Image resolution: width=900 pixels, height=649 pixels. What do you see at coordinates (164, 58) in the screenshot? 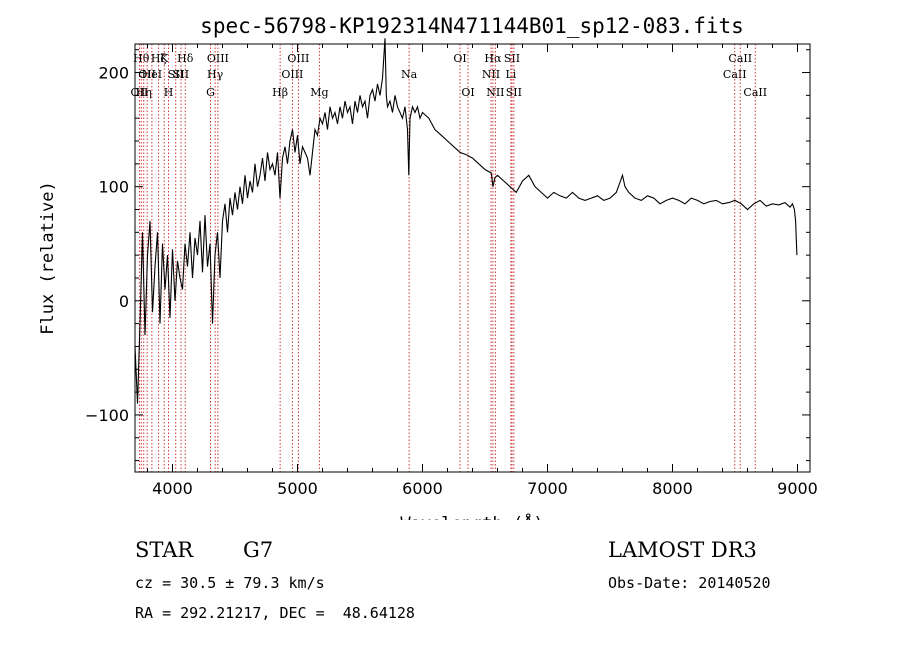
I see `marker-label: K` at bounding box center [164, 58].